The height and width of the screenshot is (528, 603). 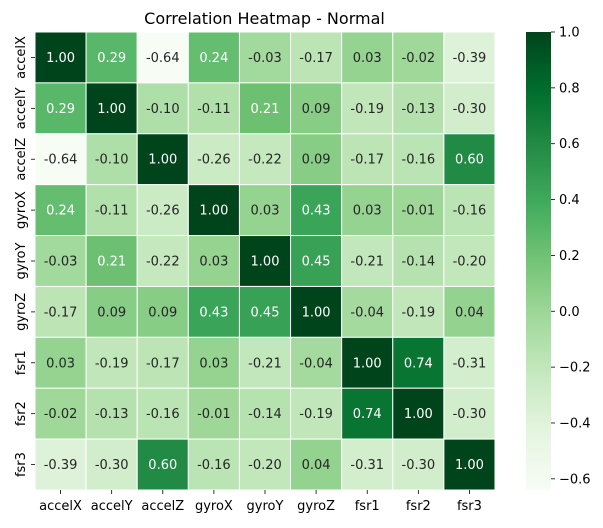 What do you see at coordinates (569, 88) in the screenshot?
I see `colorbar-tick-label: 0.8` at bounding box center [569, 88].